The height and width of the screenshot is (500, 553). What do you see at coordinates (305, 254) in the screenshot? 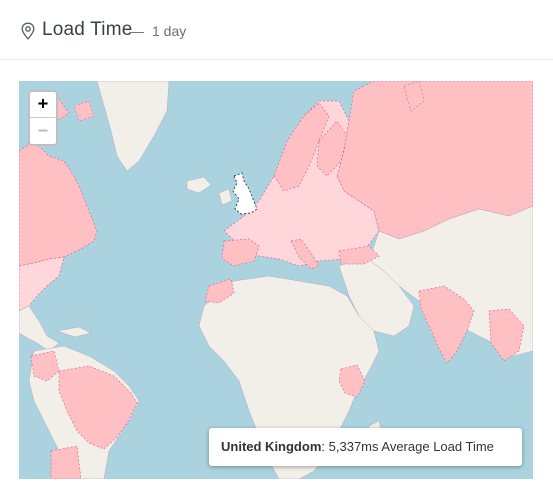
I see `country-italy` at bounding box center [305, 254].